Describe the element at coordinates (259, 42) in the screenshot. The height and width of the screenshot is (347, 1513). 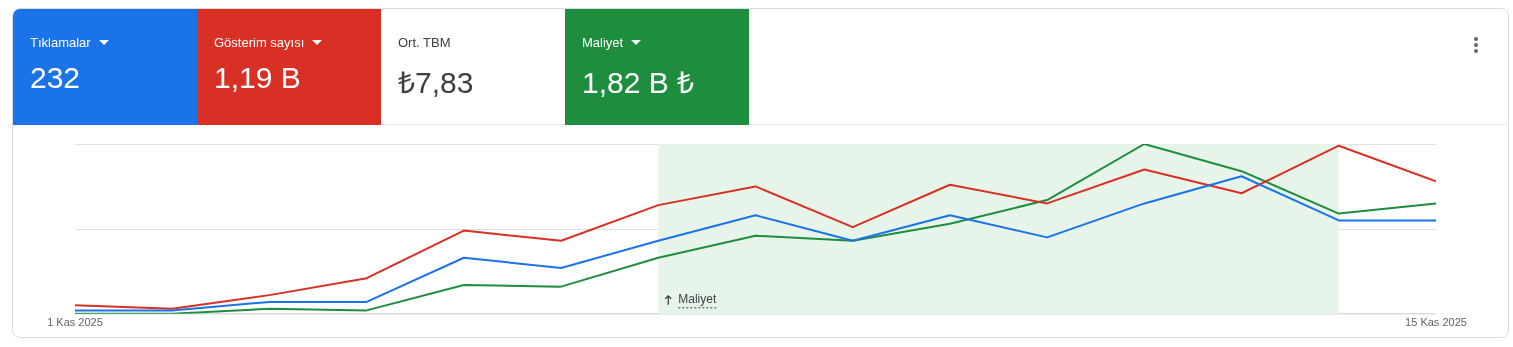
I see `category-label: Gösterim sayısı` at that location.